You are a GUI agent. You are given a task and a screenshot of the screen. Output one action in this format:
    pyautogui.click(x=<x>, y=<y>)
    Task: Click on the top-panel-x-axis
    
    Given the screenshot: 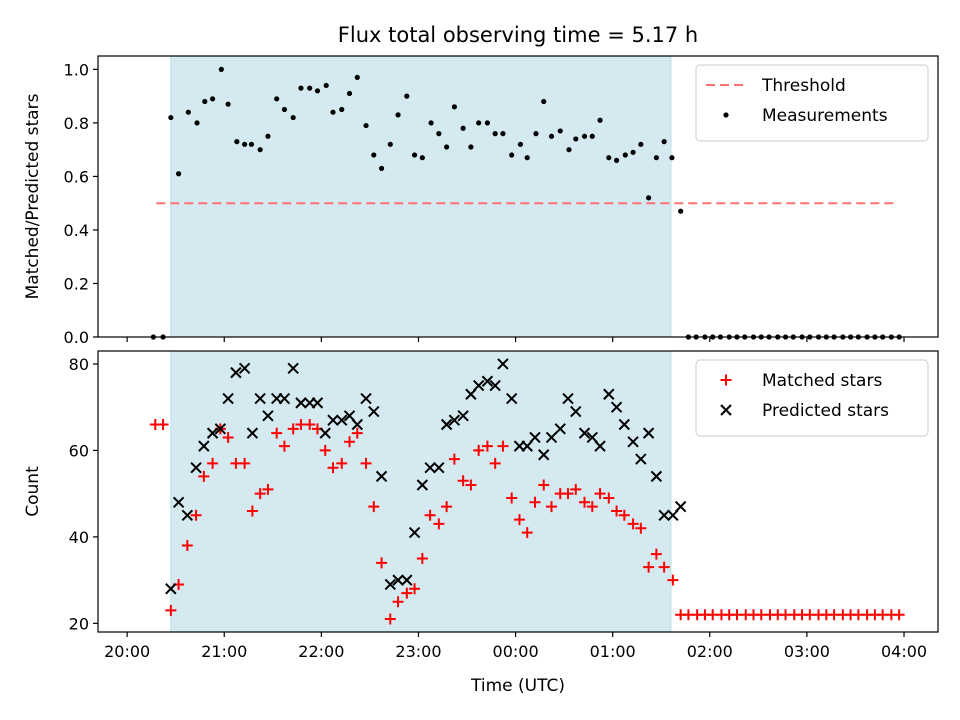 What is the action you would take?
    pyautogui.click(x=515, y=339)
    